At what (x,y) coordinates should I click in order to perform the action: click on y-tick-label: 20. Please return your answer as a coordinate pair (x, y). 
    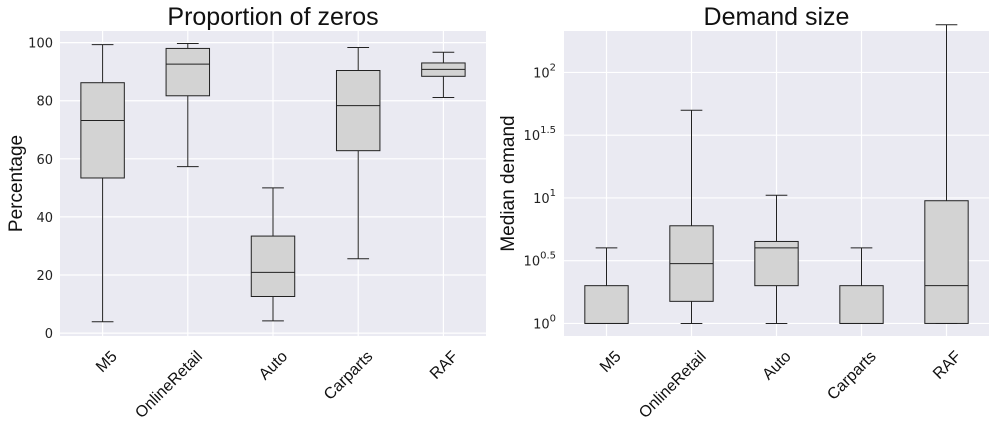
    Looking at the image, I should click on (44, 276).